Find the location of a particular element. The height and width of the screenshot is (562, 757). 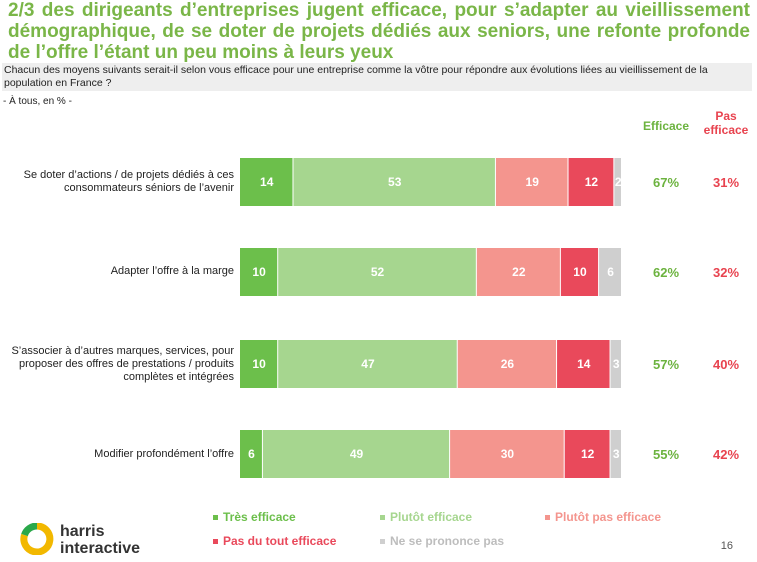

bar-label-pas-du-tout-efficace-2: 10 is located at coordinates (580, 272).